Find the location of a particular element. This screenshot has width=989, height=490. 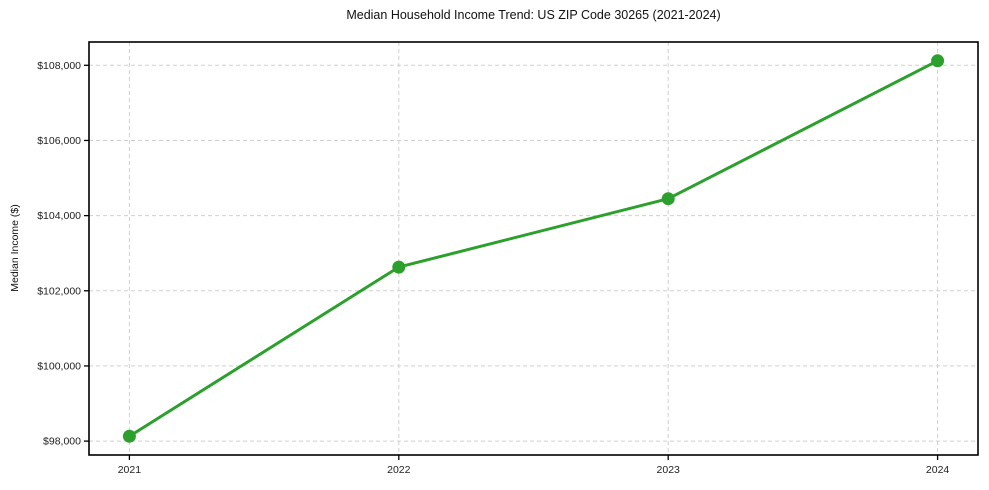

y-tick-label: $98,000 is located at coordinates (62, 442).